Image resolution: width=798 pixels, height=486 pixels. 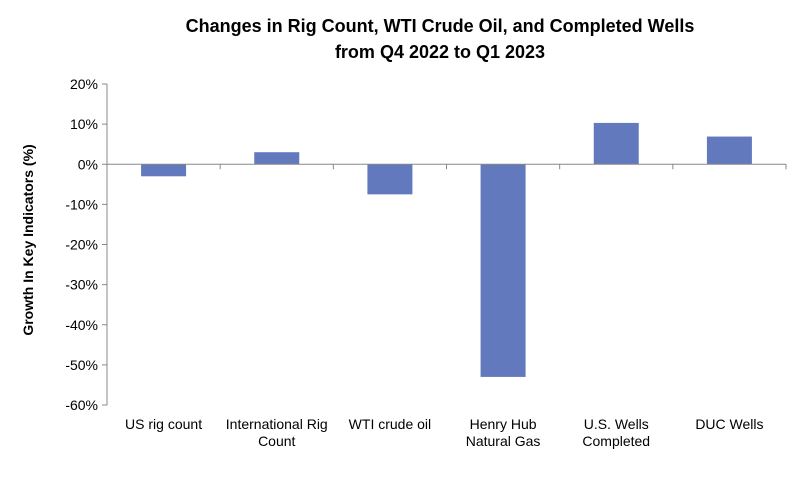 I want to click on category-label: DUC Wells, so click(x=729, y=424).